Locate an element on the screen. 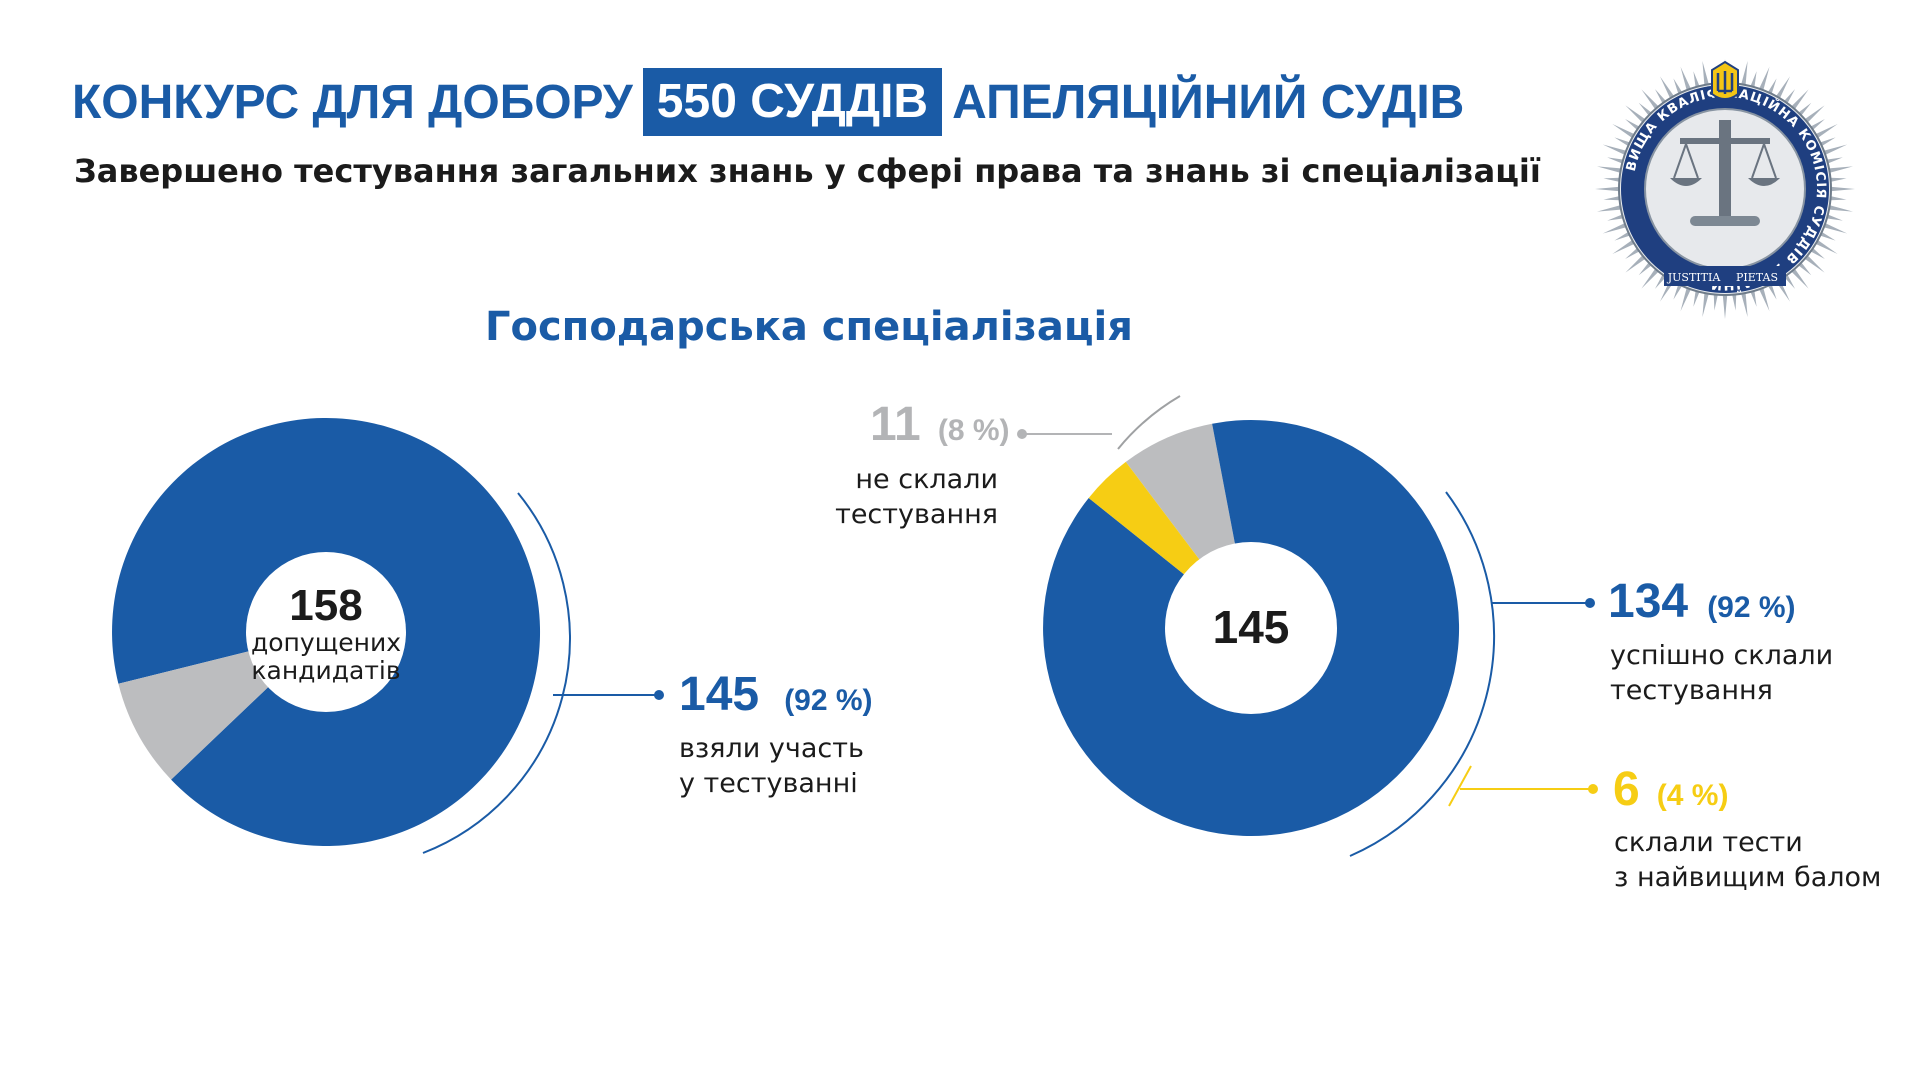  seal-motto-right: PIETAS is located at coordinates (1757, 277).